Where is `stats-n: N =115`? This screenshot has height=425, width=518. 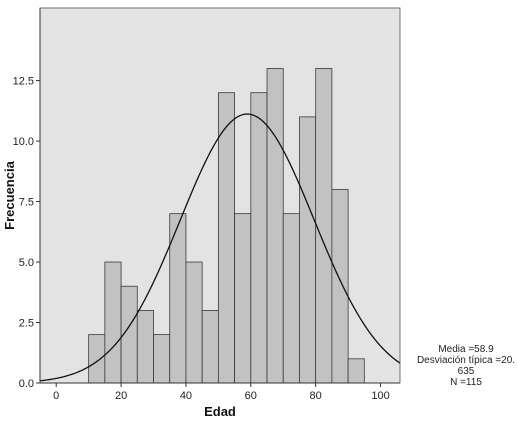
stats-n: N =115 is located at coordinates (466, 382).